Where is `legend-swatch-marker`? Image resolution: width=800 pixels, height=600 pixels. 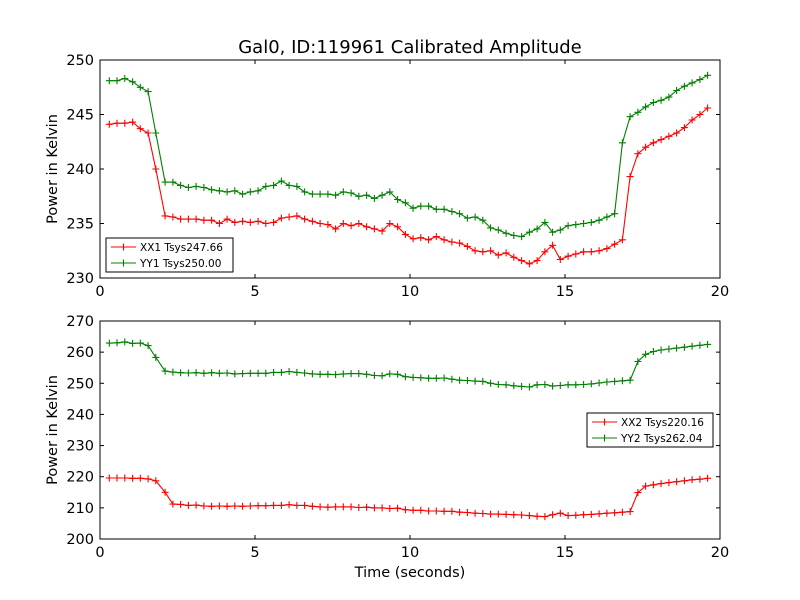 legend-swatch-marker is located at coordinates (604, 438).